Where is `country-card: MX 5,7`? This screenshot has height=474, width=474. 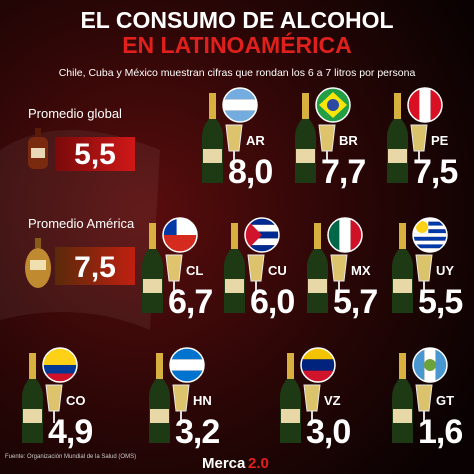
country-card: MX 5,7 is located at coordinates (342, 269).